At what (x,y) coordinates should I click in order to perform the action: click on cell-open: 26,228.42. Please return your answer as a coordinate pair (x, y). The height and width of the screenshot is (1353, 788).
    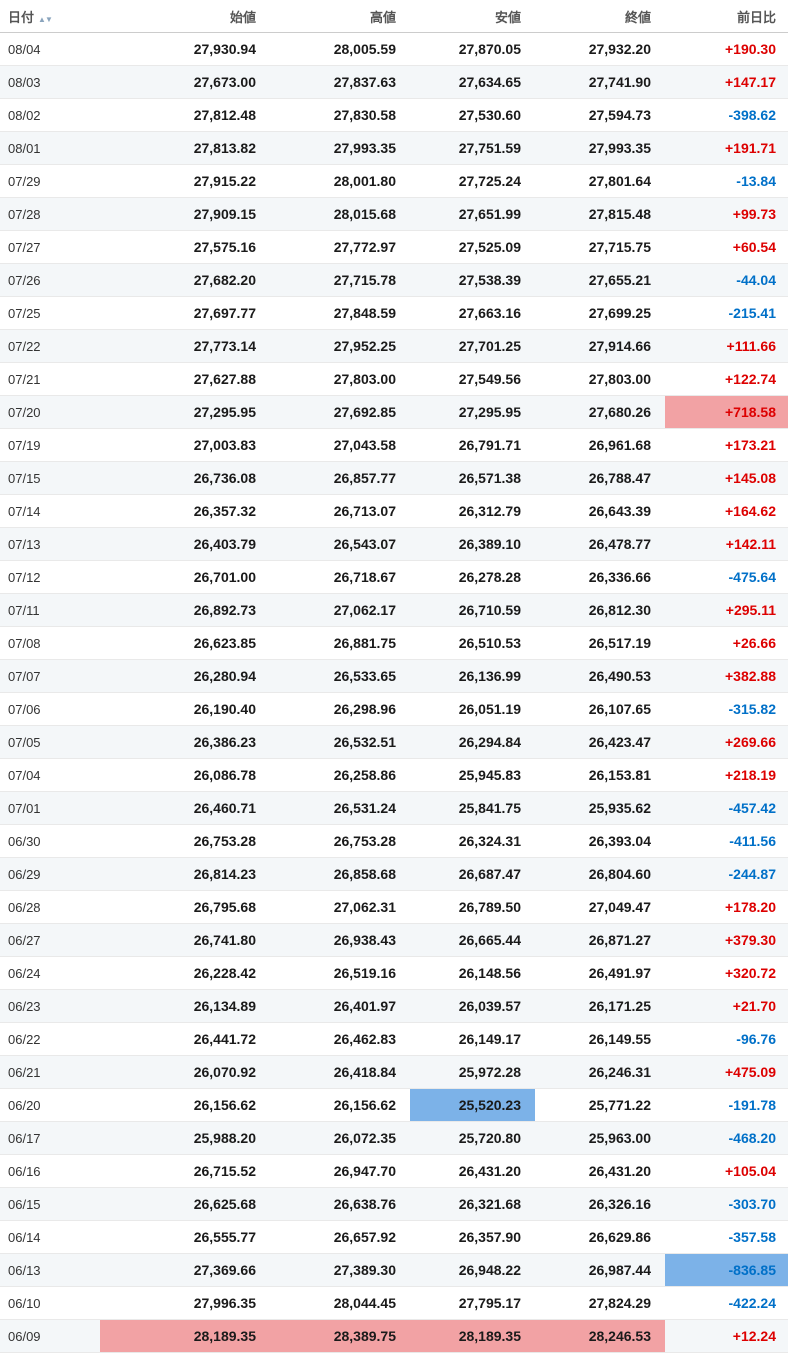
    Looking at the image, I should click on (185, 973).